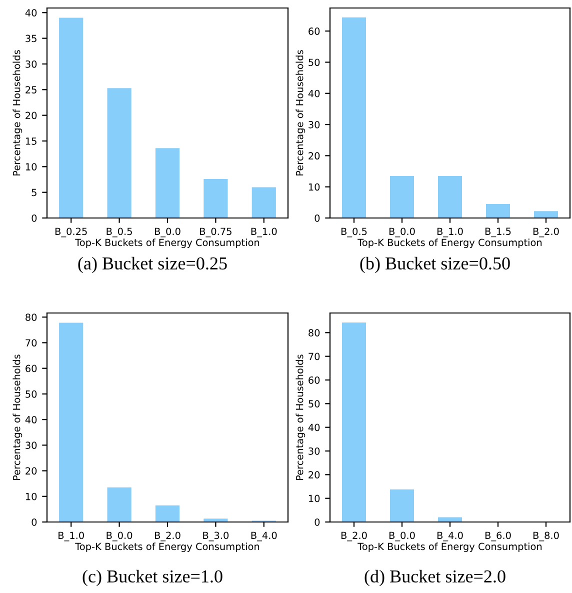  I want to click on y-tick-label: 25, so click(31, 90).